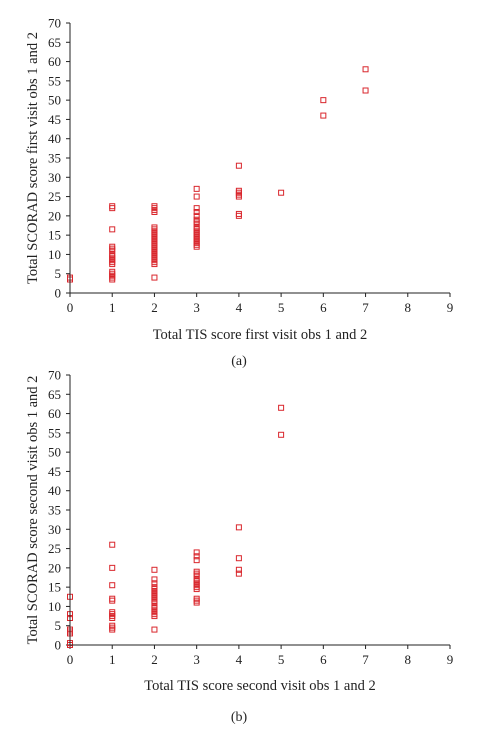  I want to click on panel-a-y-tick-label: 0, so click(58, 293).